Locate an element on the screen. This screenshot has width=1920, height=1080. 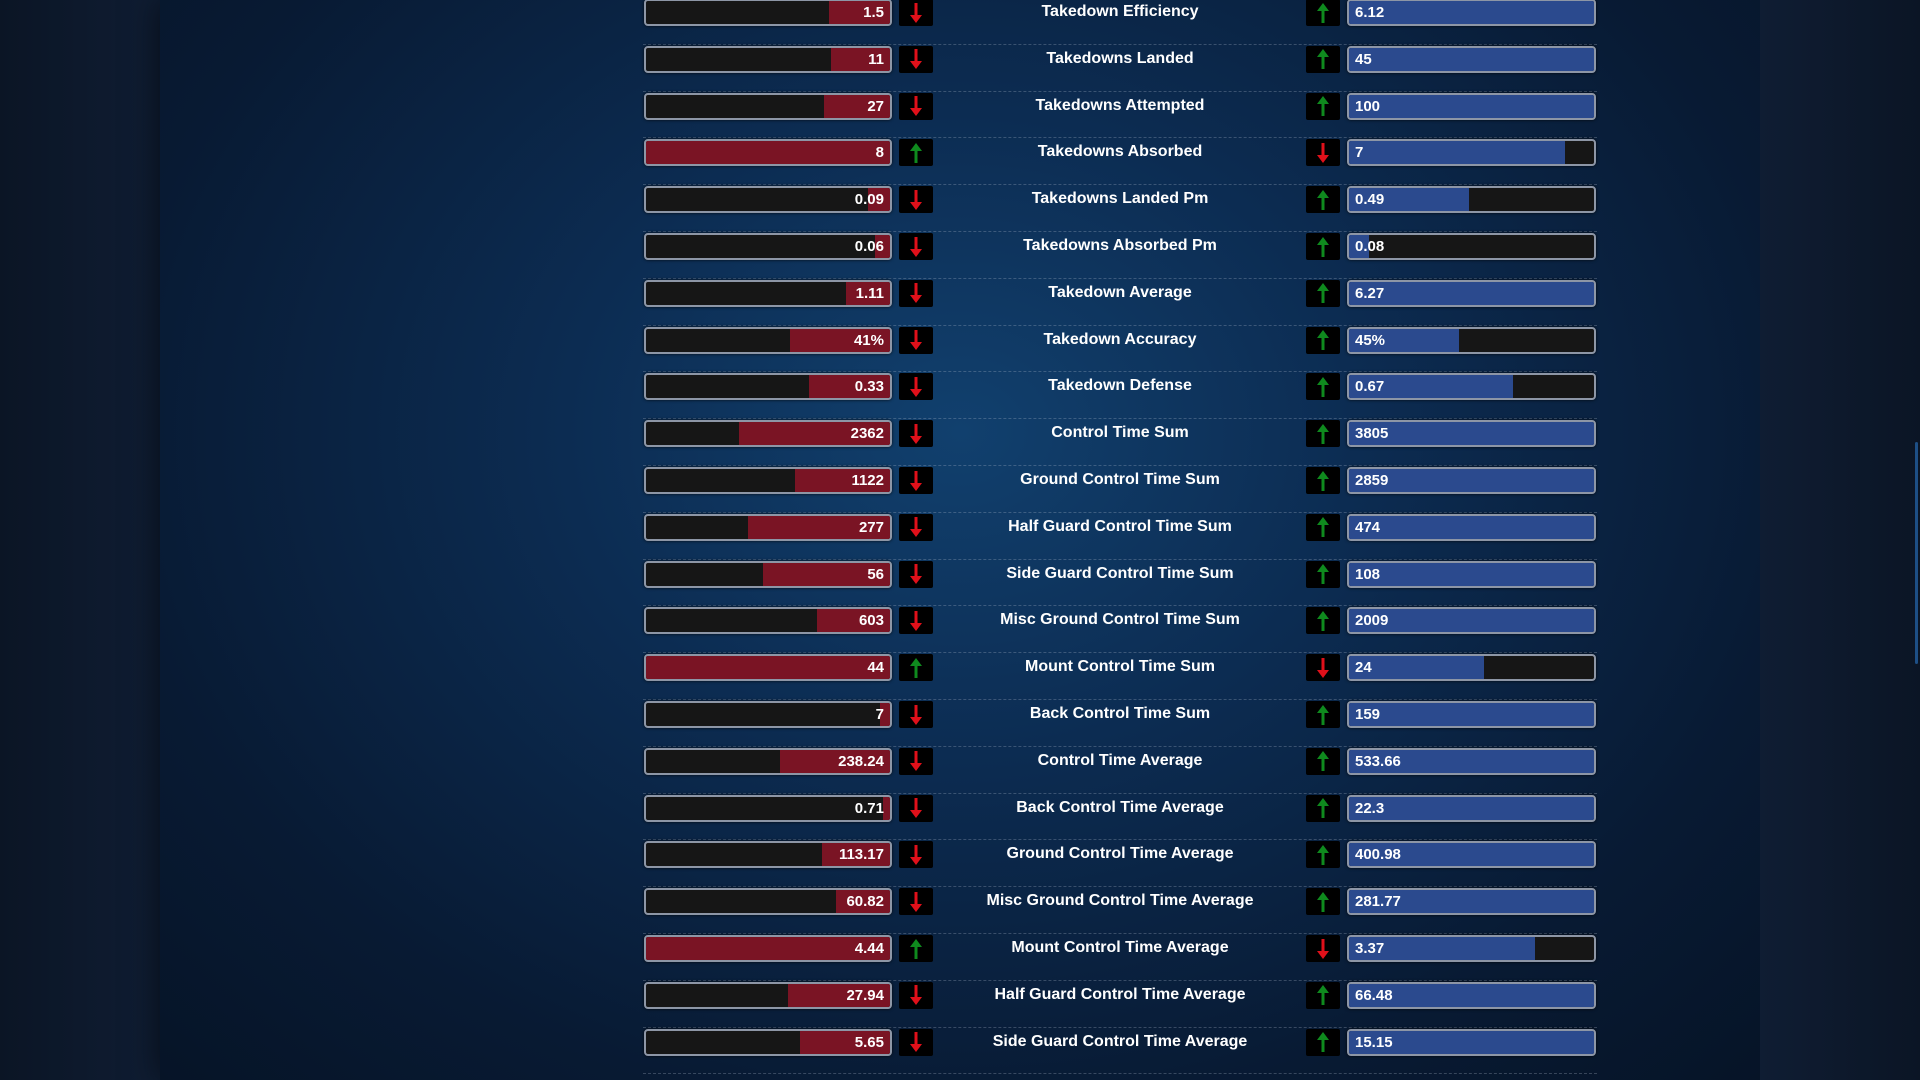
right-stat-value: 45 is located at coordinates (1363, 59).